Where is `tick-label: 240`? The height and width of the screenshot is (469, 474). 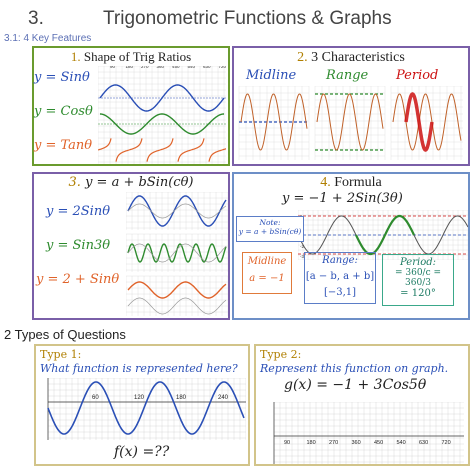 tick-label: 240 is located at coordinates (223, 398).